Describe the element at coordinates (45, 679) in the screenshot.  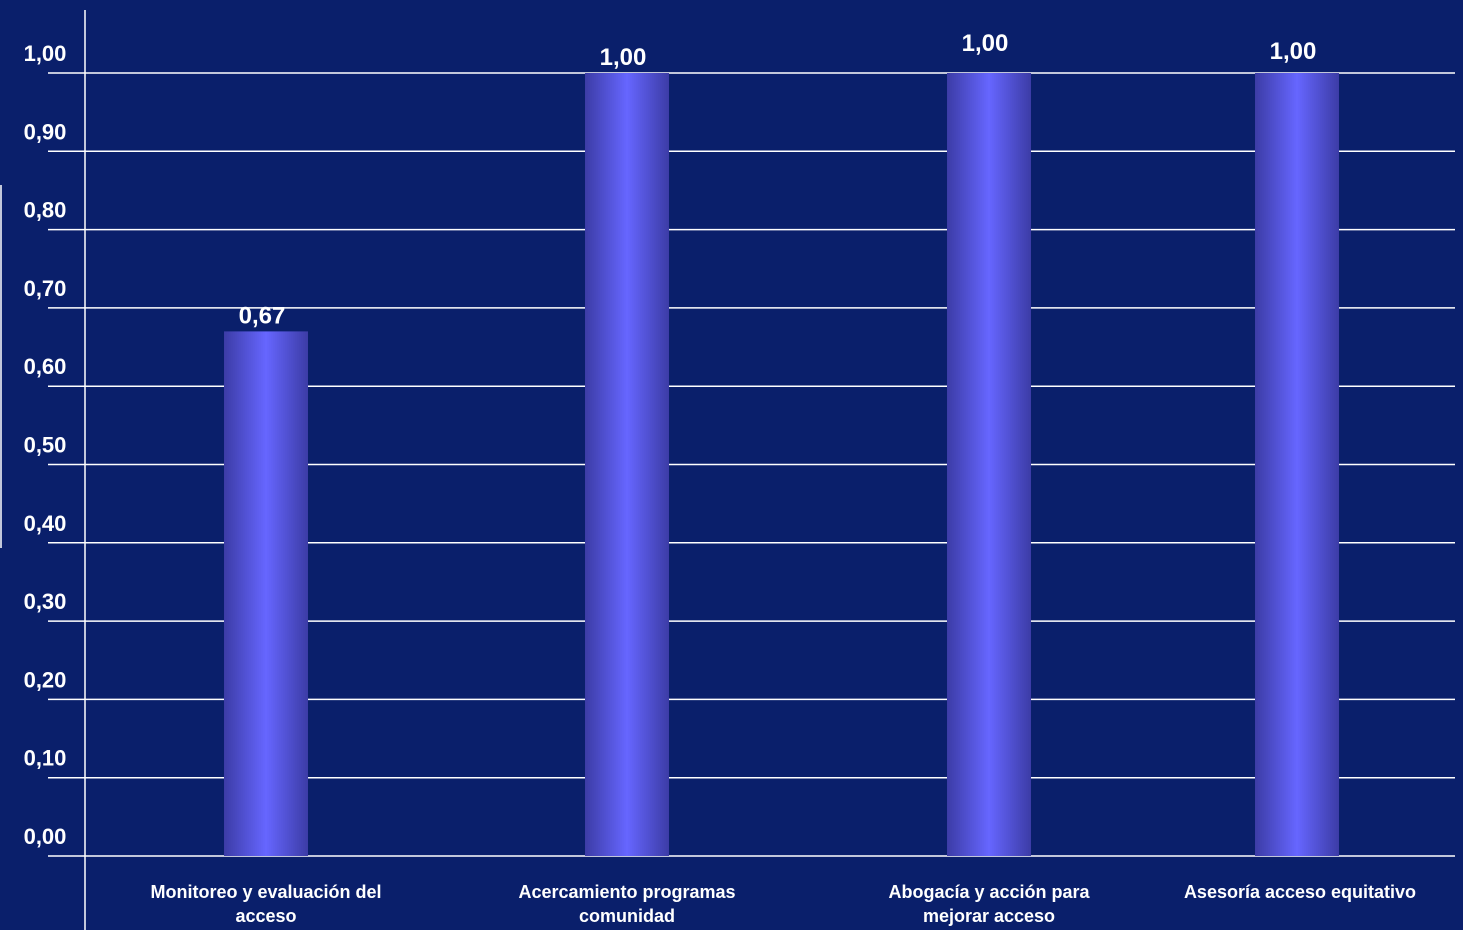
I see `y-tick-label: 0,20` at that location.